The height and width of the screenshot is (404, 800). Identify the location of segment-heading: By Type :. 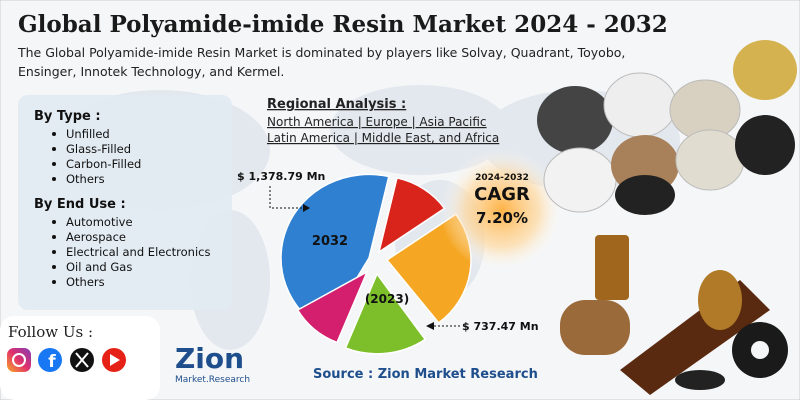
(67, 116).